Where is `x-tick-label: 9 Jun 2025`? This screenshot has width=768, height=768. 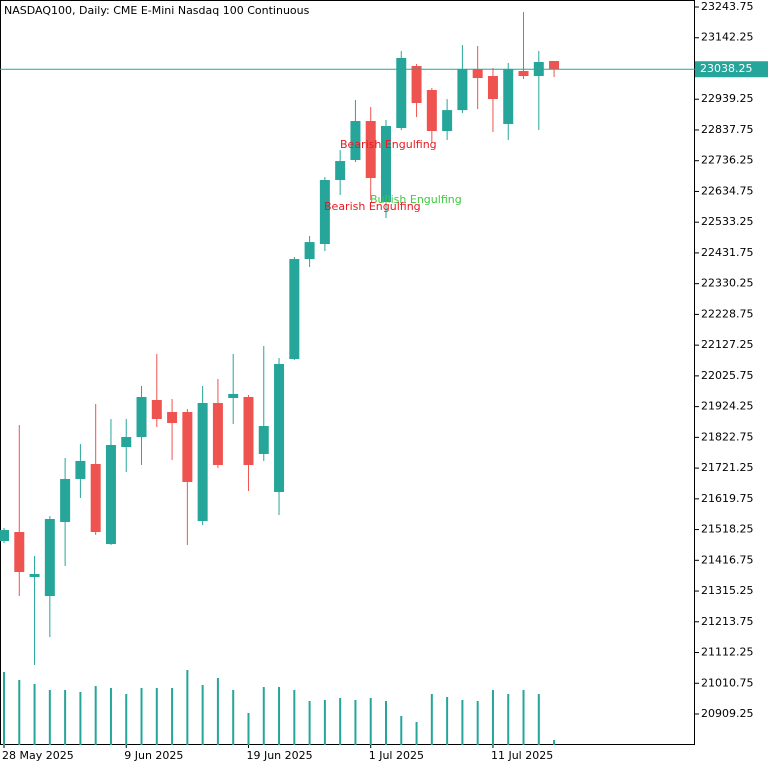
x-tick-label: 9 Jun 2025 is located at coordinates (153, 755).